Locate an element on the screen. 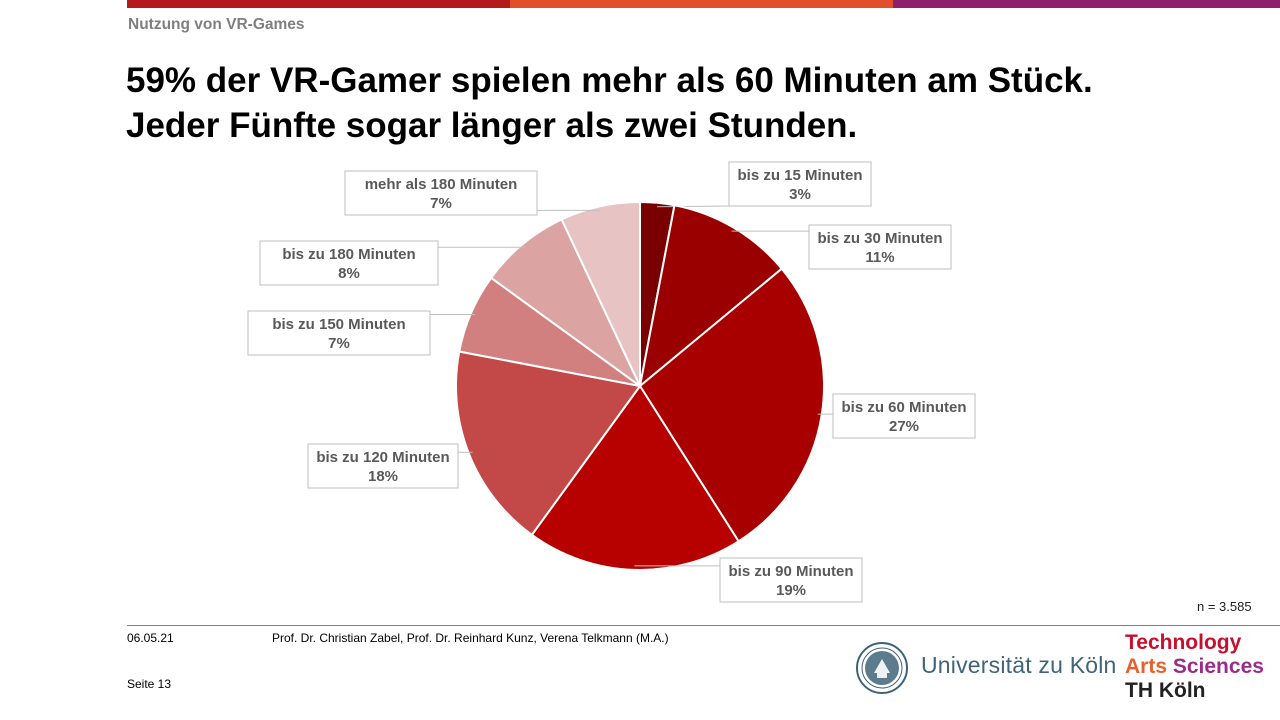 This screenshot has height=720, width=1280. th-logo-arts: Arts is located at coordinates (1146, 666).